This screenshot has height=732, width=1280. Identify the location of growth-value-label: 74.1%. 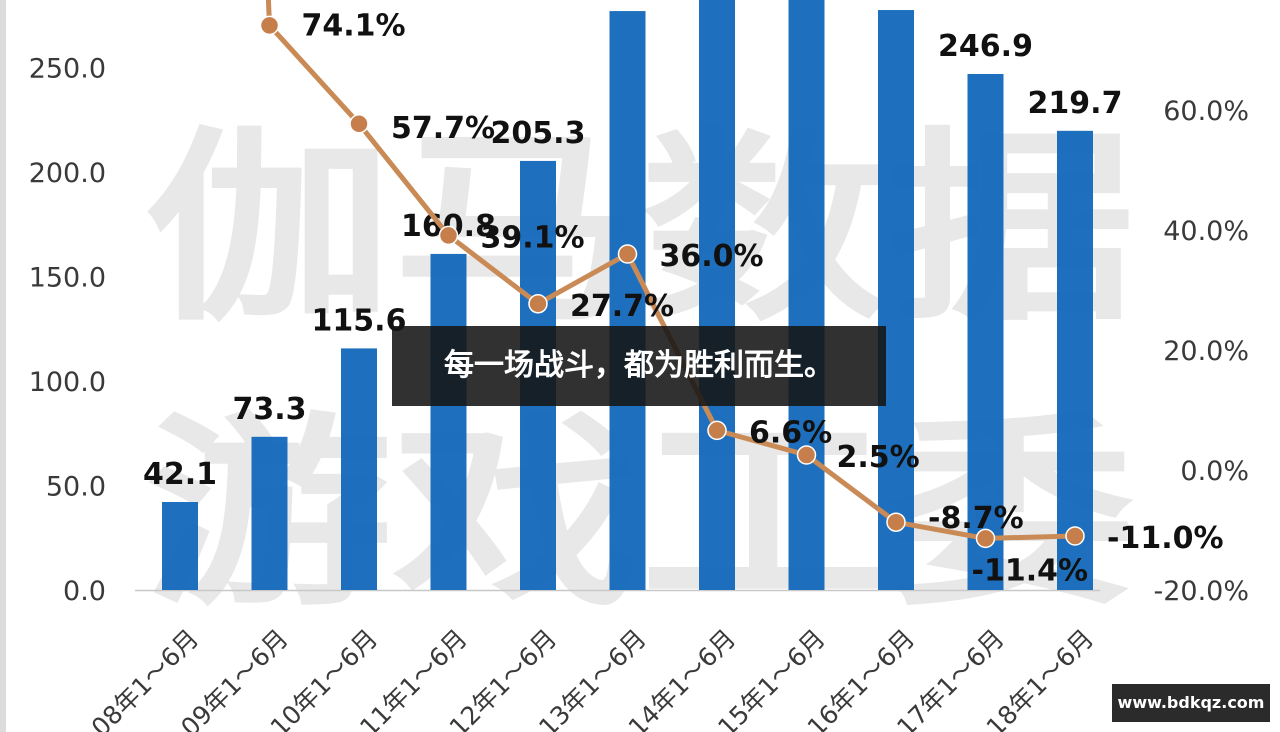
(354, 25).